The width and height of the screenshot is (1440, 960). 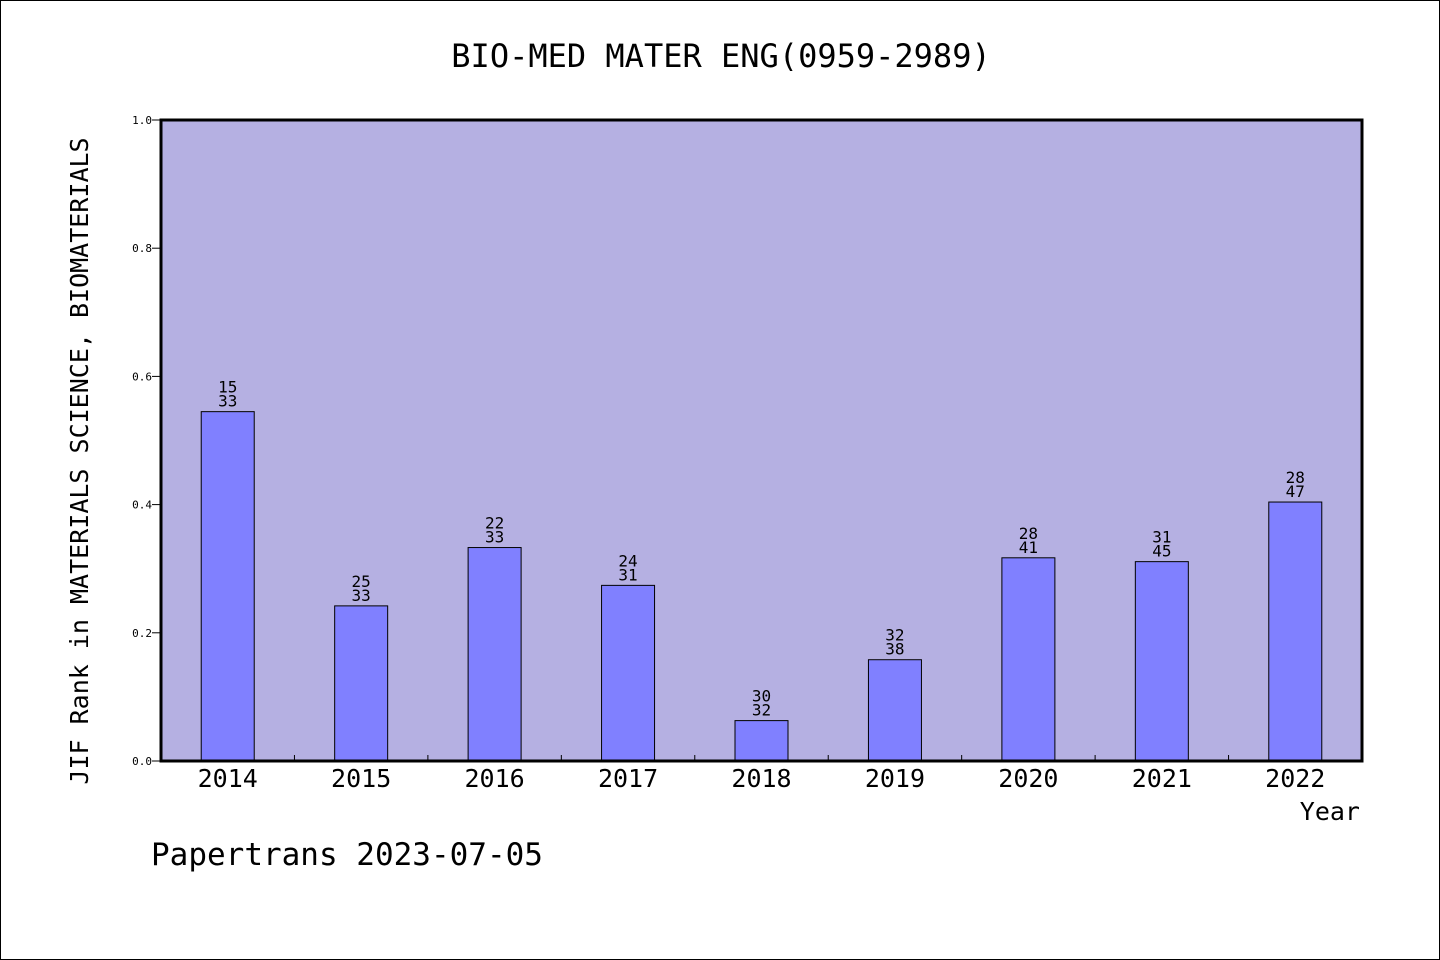 I want to click on bar-total-label-2022: 47, so click(x=1295, y=491).